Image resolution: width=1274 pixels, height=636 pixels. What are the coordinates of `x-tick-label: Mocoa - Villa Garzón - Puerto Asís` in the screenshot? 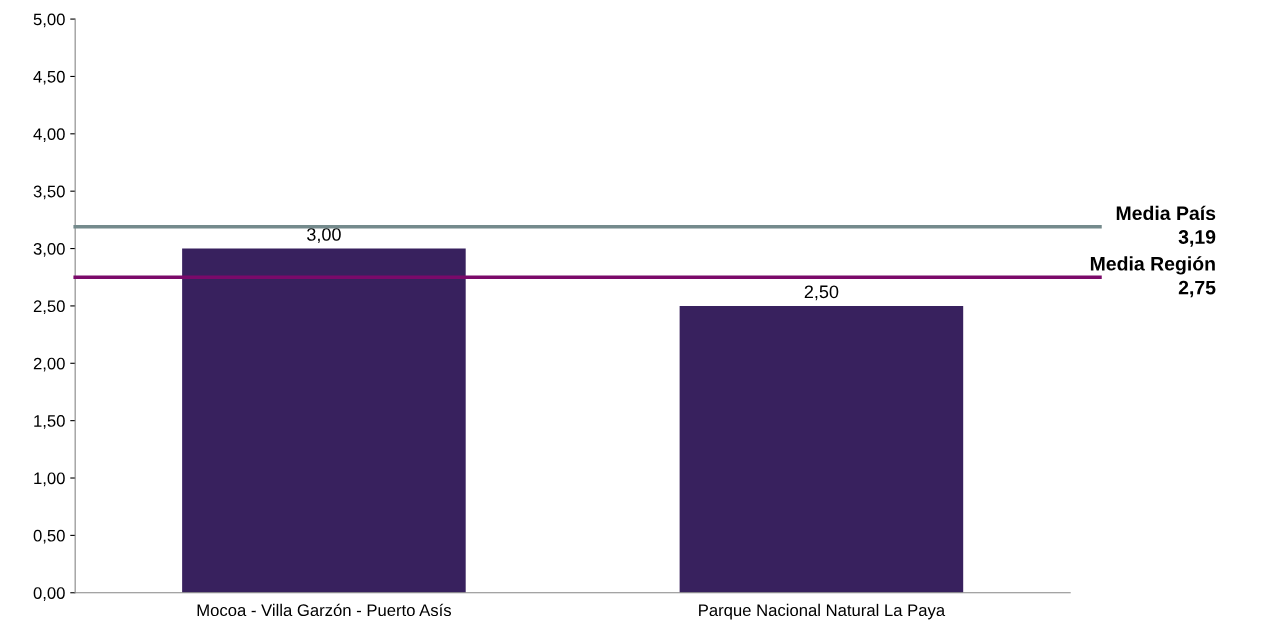 It's located at (324, 610).